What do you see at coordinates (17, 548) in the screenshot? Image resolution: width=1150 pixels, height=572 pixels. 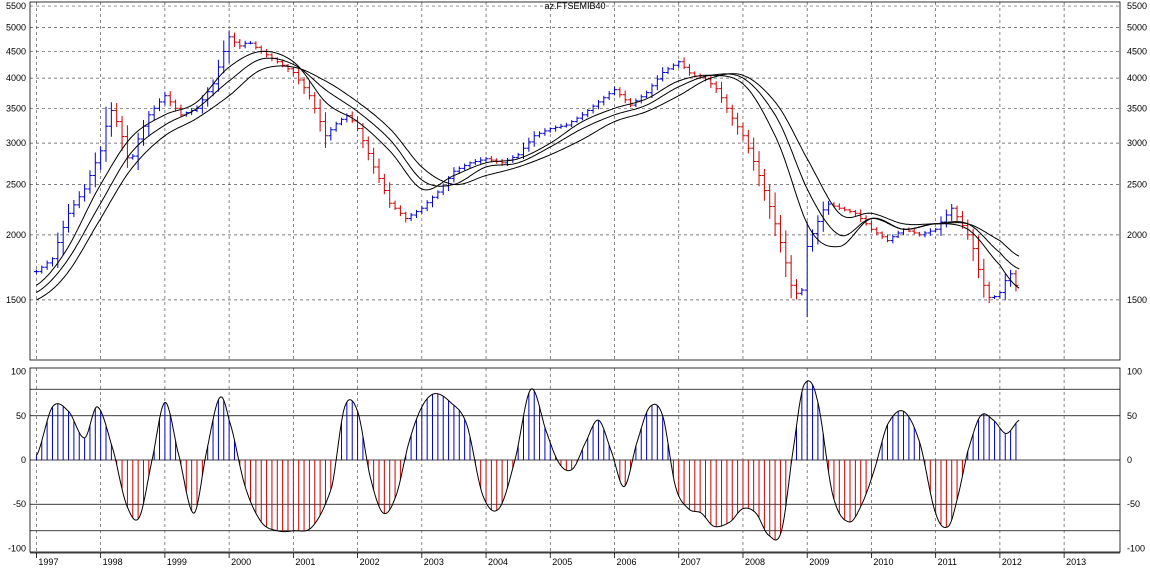 I see `oscillator-tick-label-left: -100` at bounding box center [17, 548].